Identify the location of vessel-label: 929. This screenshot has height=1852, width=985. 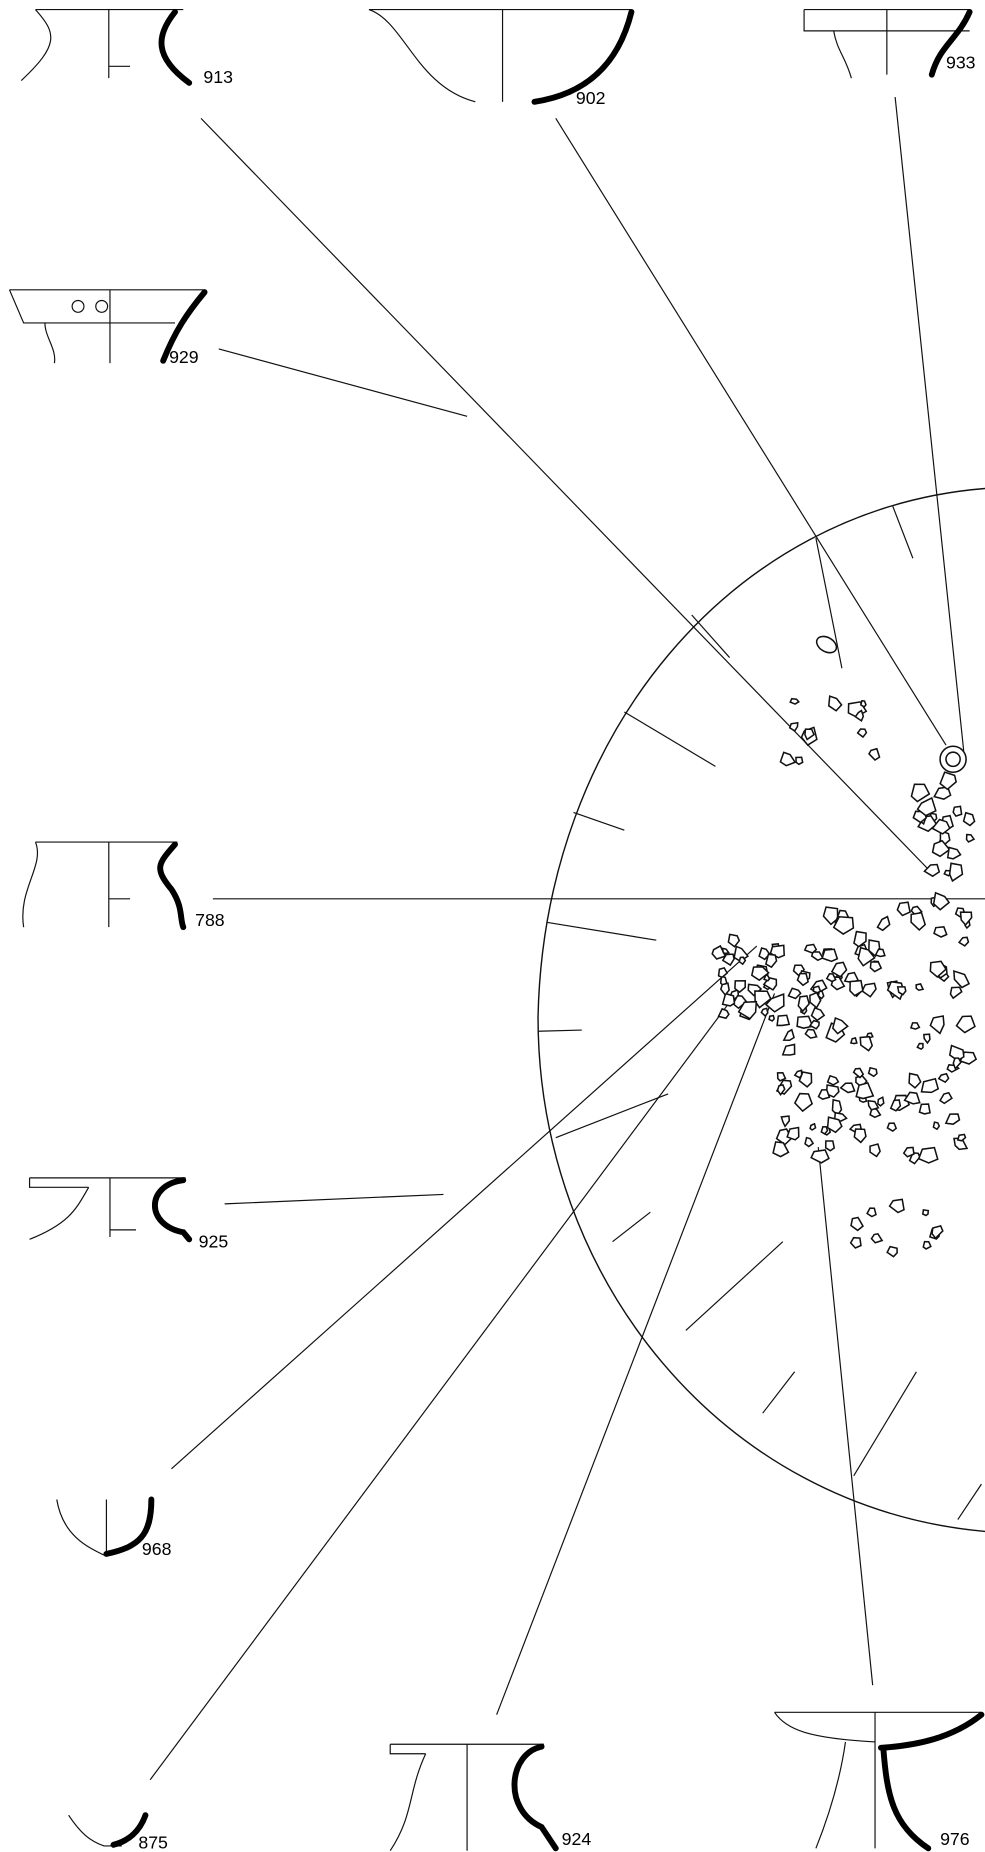
(184, 357).